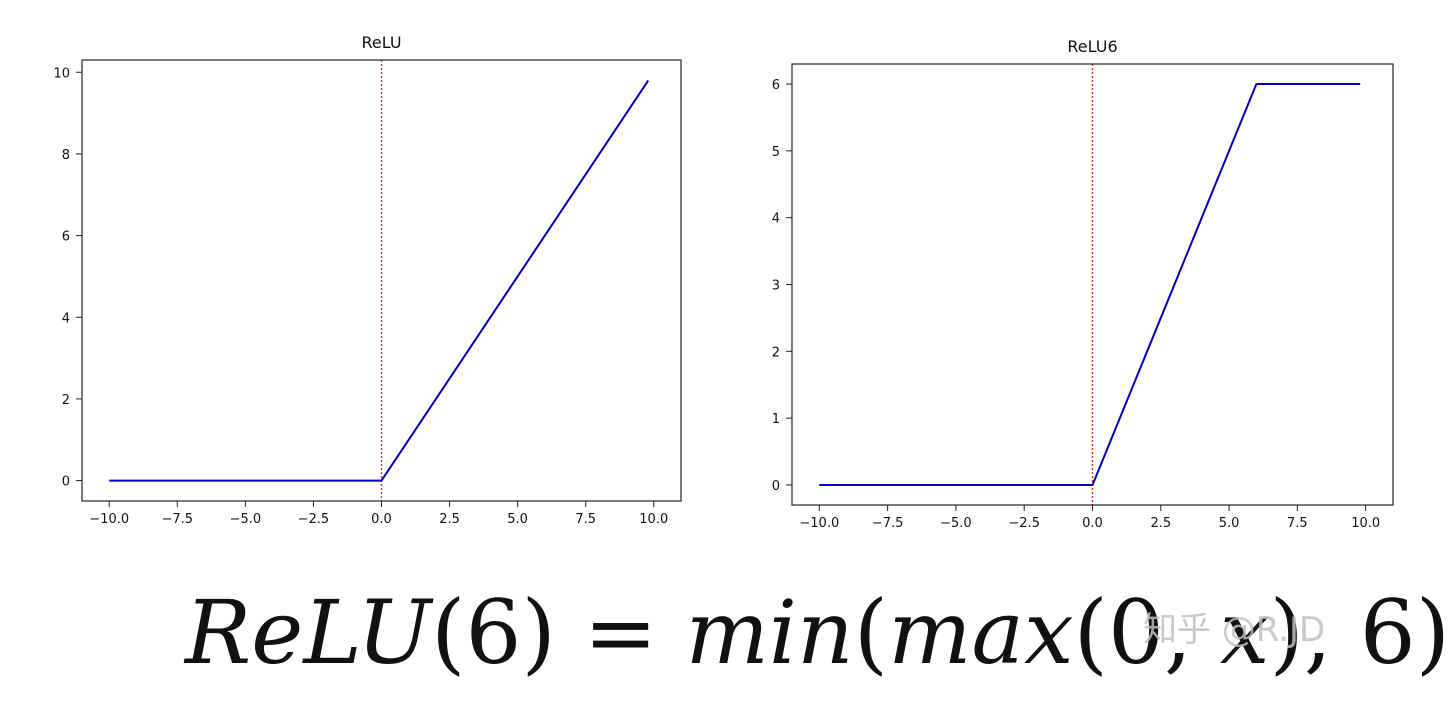 This screenshot has height=718, width=1448. What do you see at coordinates (776, 152) in the screenshot?
I see `y-tick-label: 5` at bounding box center [776, 152].